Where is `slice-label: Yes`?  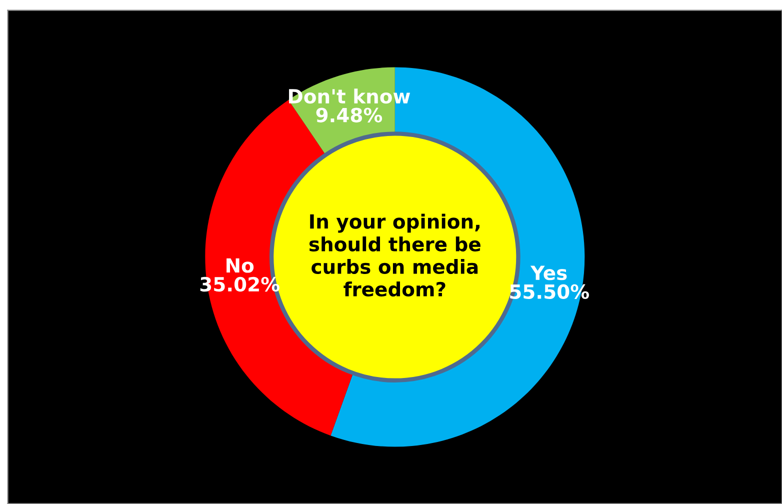
slice-label: Yes is located at coordinates (548, 273).